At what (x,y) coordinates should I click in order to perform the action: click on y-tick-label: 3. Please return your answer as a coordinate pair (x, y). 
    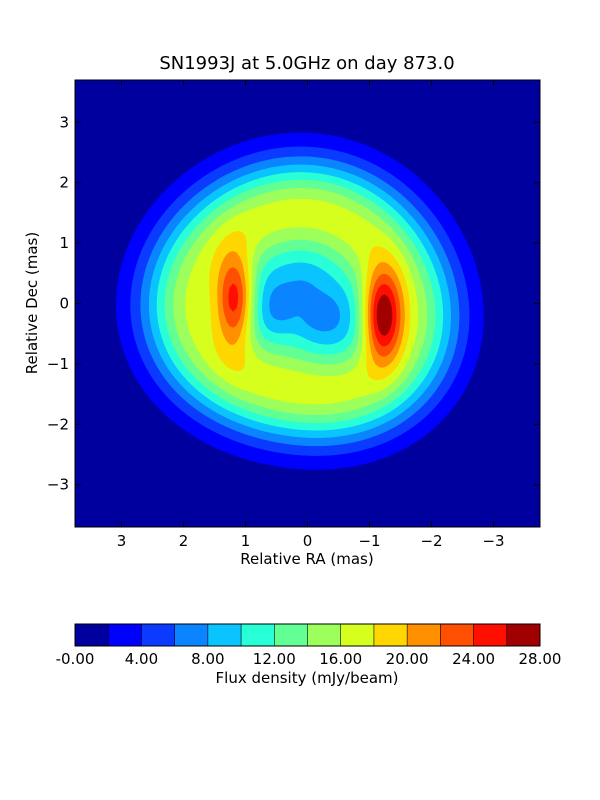
    Looking at the image, I should click on (64, 122).